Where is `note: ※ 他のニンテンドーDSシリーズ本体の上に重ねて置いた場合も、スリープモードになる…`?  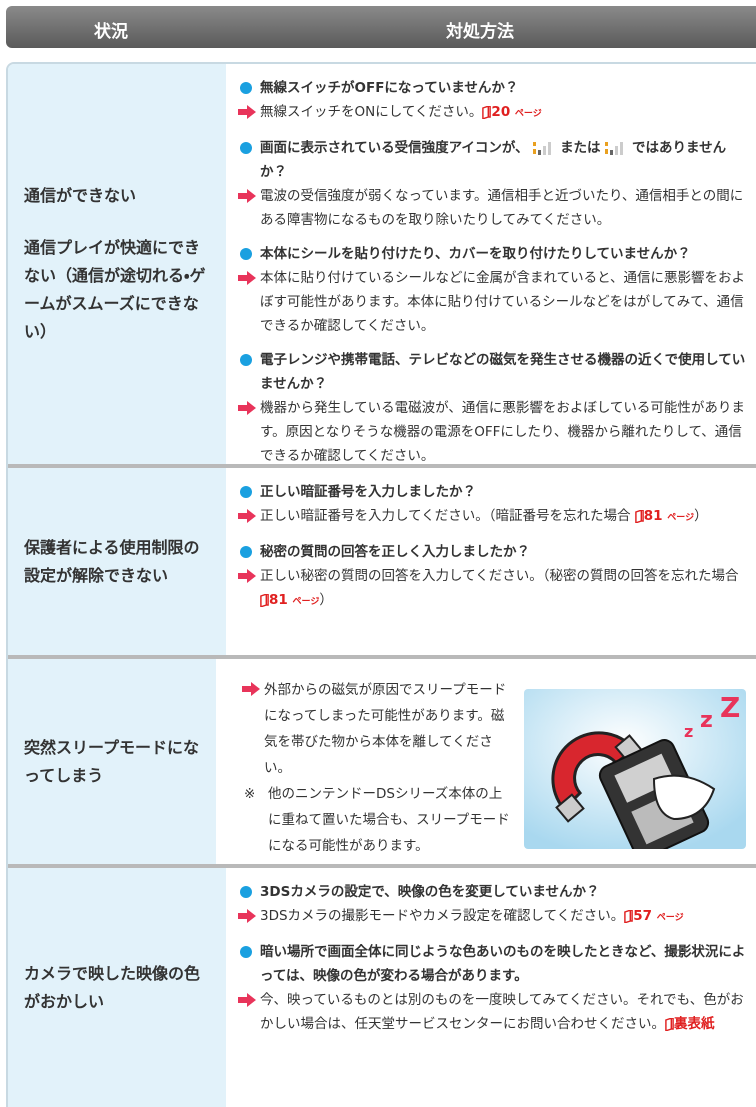 note: ※ 他のニンテンドーDSシリーズ本体の上に重ねて置いた場合も、スリープモードになる… is located at coordinates (377, 820).